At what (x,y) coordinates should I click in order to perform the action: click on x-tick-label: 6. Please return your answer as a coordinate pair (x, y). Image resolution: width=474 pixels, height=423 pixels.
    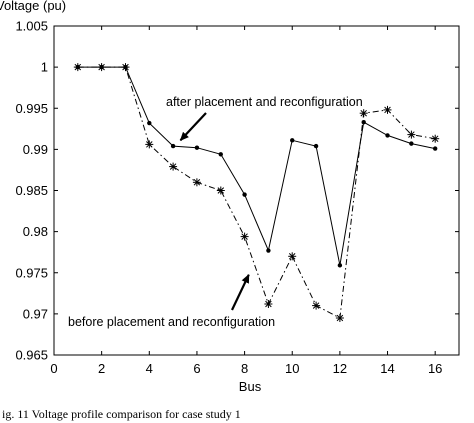
    Looking at the image, I should click on (196, 368).